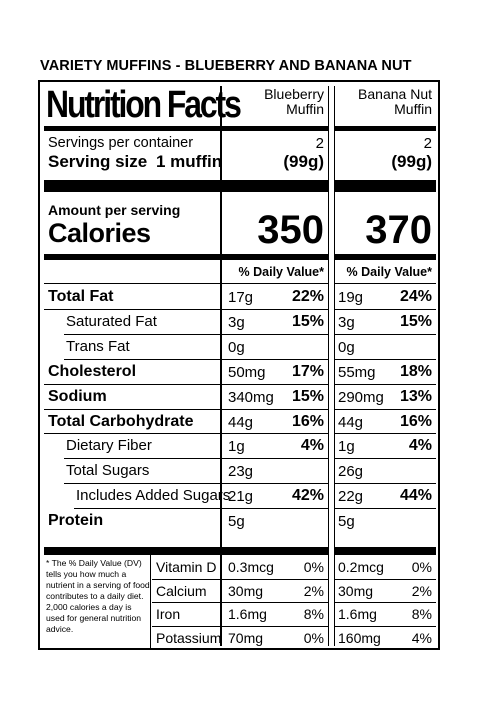  What do you see at coordinates (98, 346) in the screenshot?
I see `nutrient-label: Trans Fat` at bounding box center [98, 346].